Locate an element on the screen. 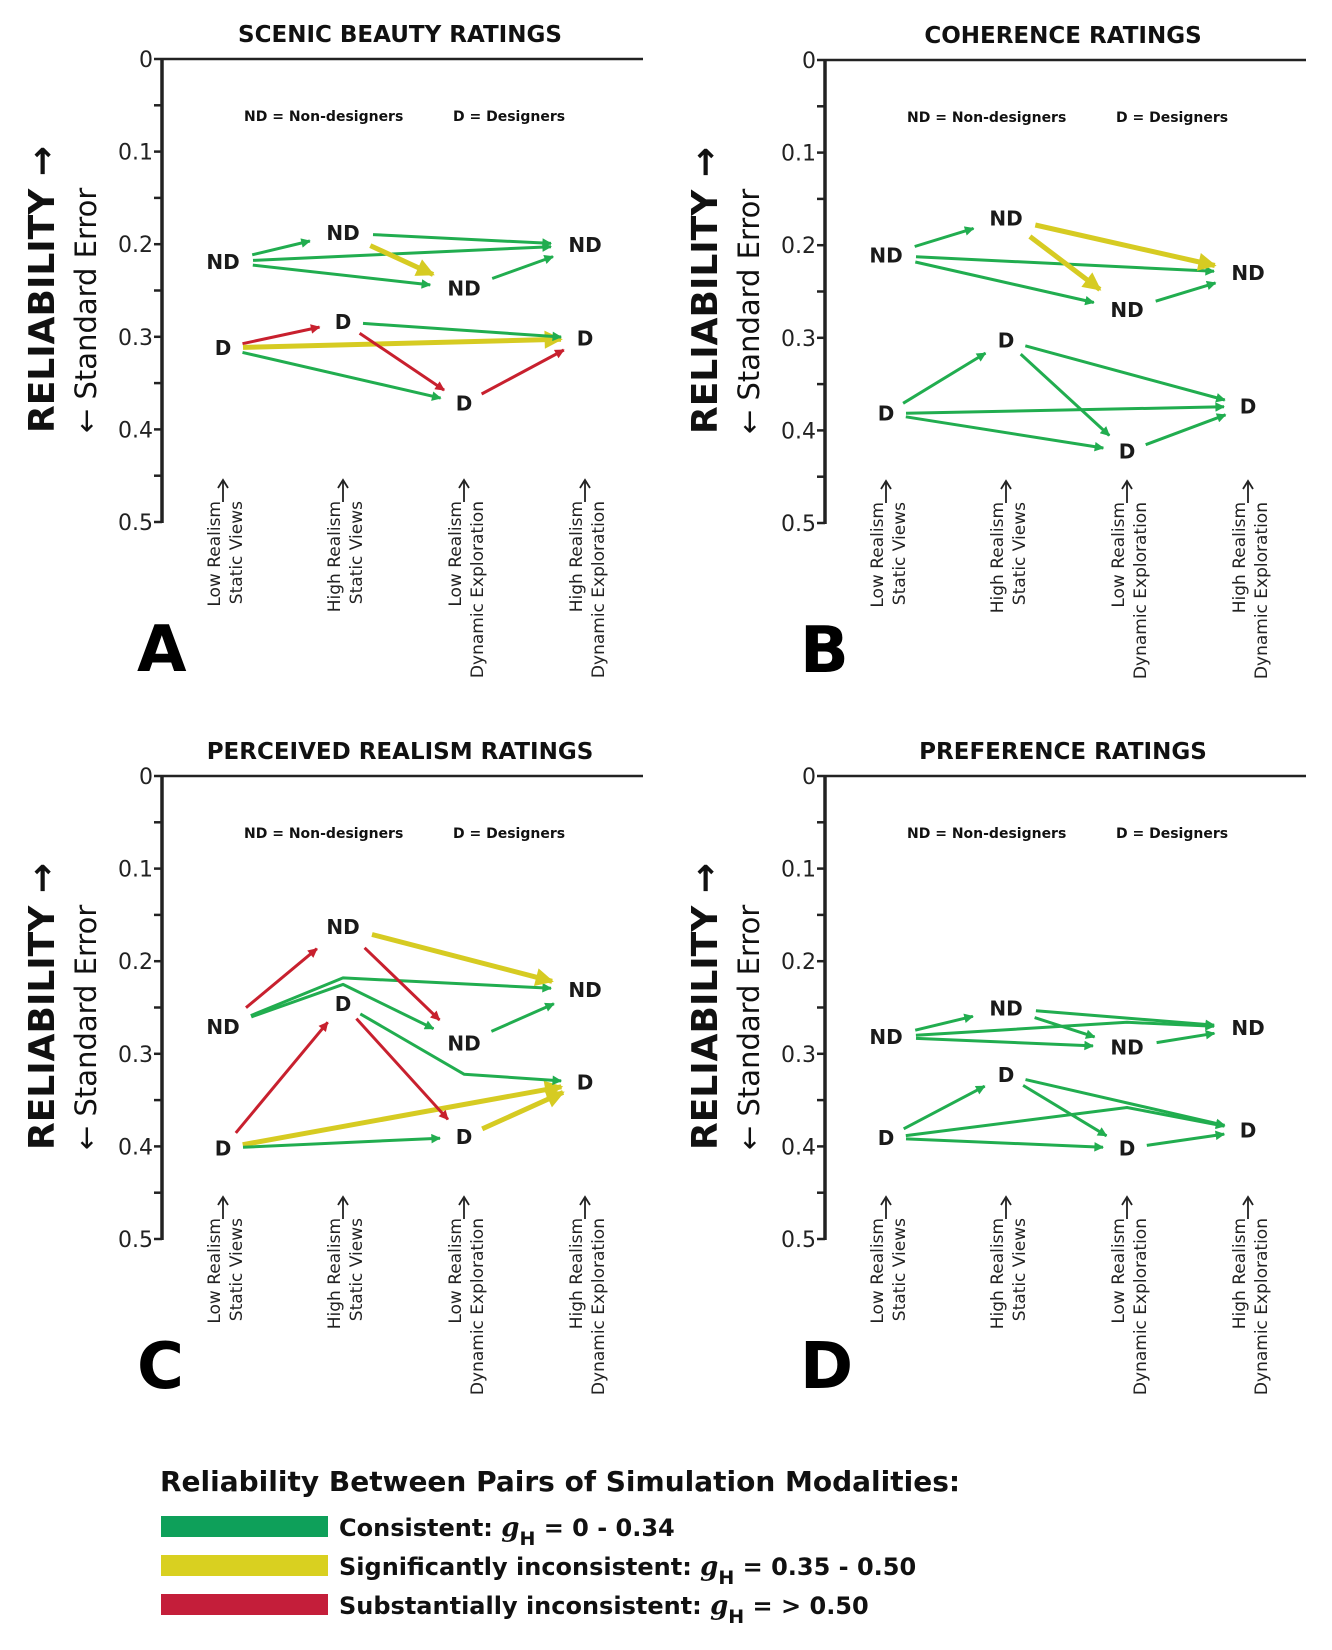 Image resolution: width=1332 pixels, height=1650 pixels. y-tick-label: 0.4 is located at coordinates (798, 431).